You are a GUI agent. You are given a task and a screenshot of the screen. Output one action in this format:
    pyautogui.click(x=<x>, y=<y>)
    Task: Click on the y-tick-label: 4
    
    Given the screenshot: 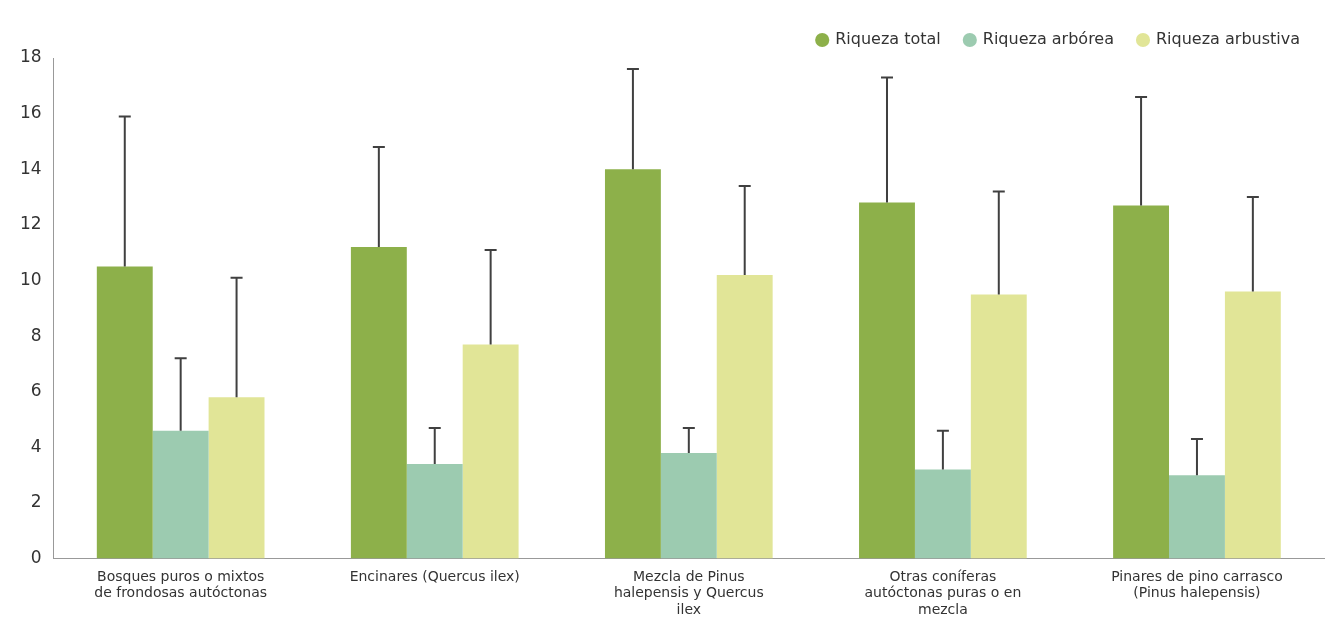 What is the action you would take?
    pyautogui.click(x=36, y=445)
    